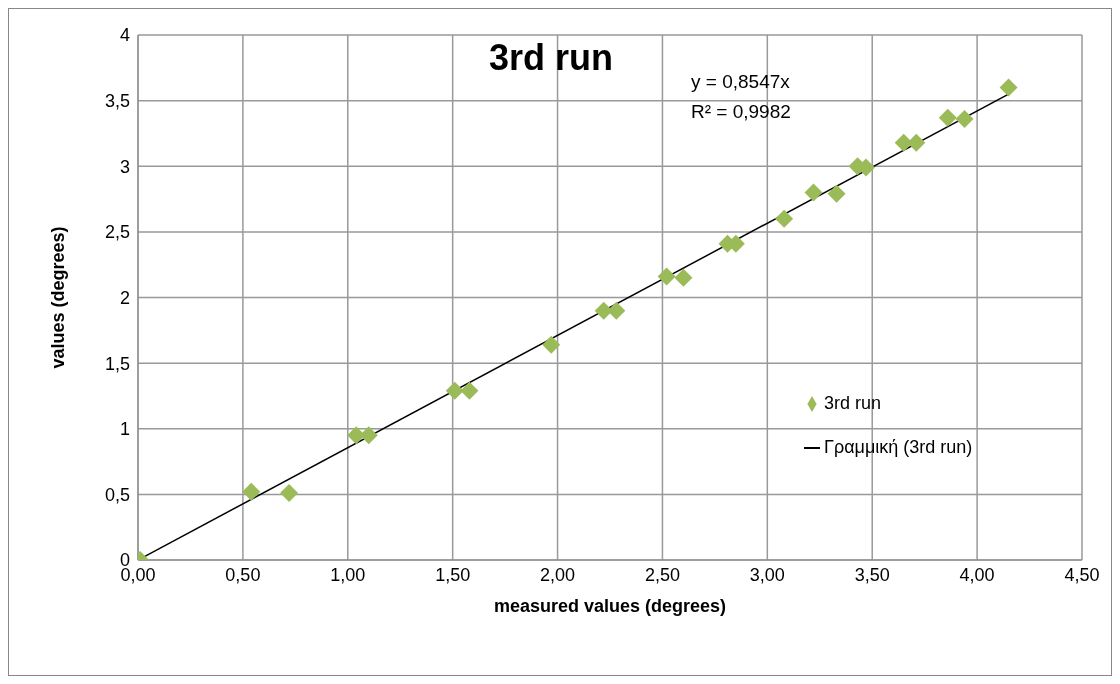 The height and width of the screenshot is (684, 1120). What do you see at coordinates (898, 447) in the screenshot?
I see `legend-label: Γραμμική (3rd run)` at bounding box center [898, 447].